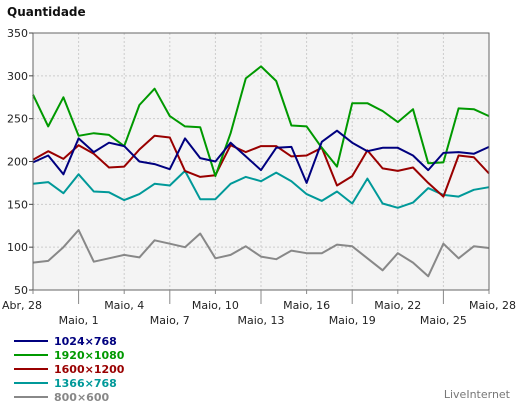 The height and width of the screenshot is (405, 520). I want to click on x-tick-label: Maio, 22, so click(397, 305).